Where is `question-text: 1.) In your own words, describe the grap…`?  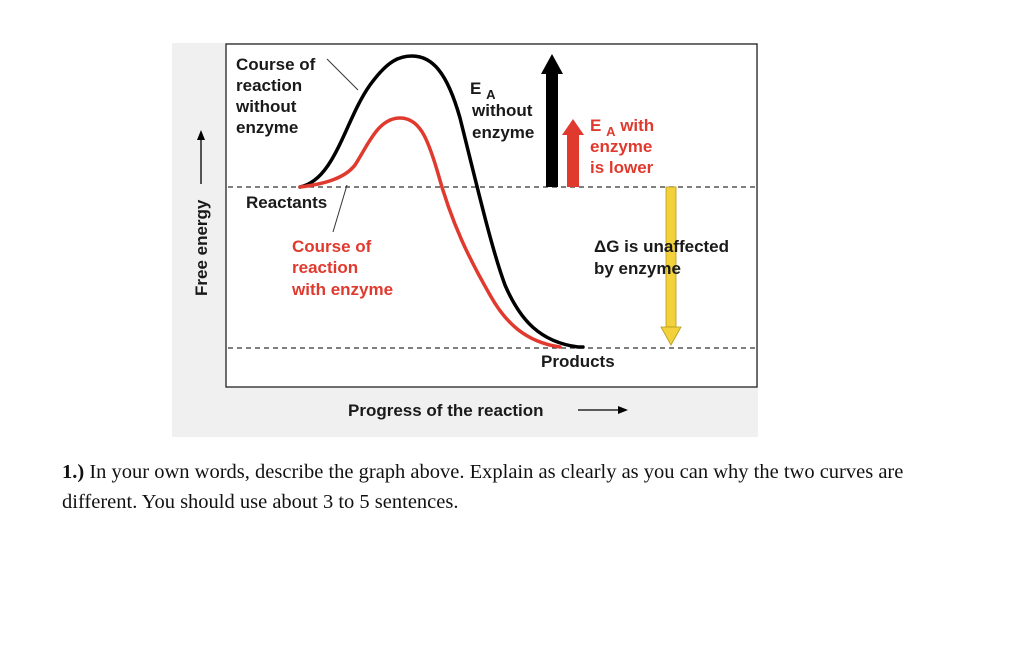
question-text: 1.) In your own words, describe the grap… is located at coordinates (502, 487).